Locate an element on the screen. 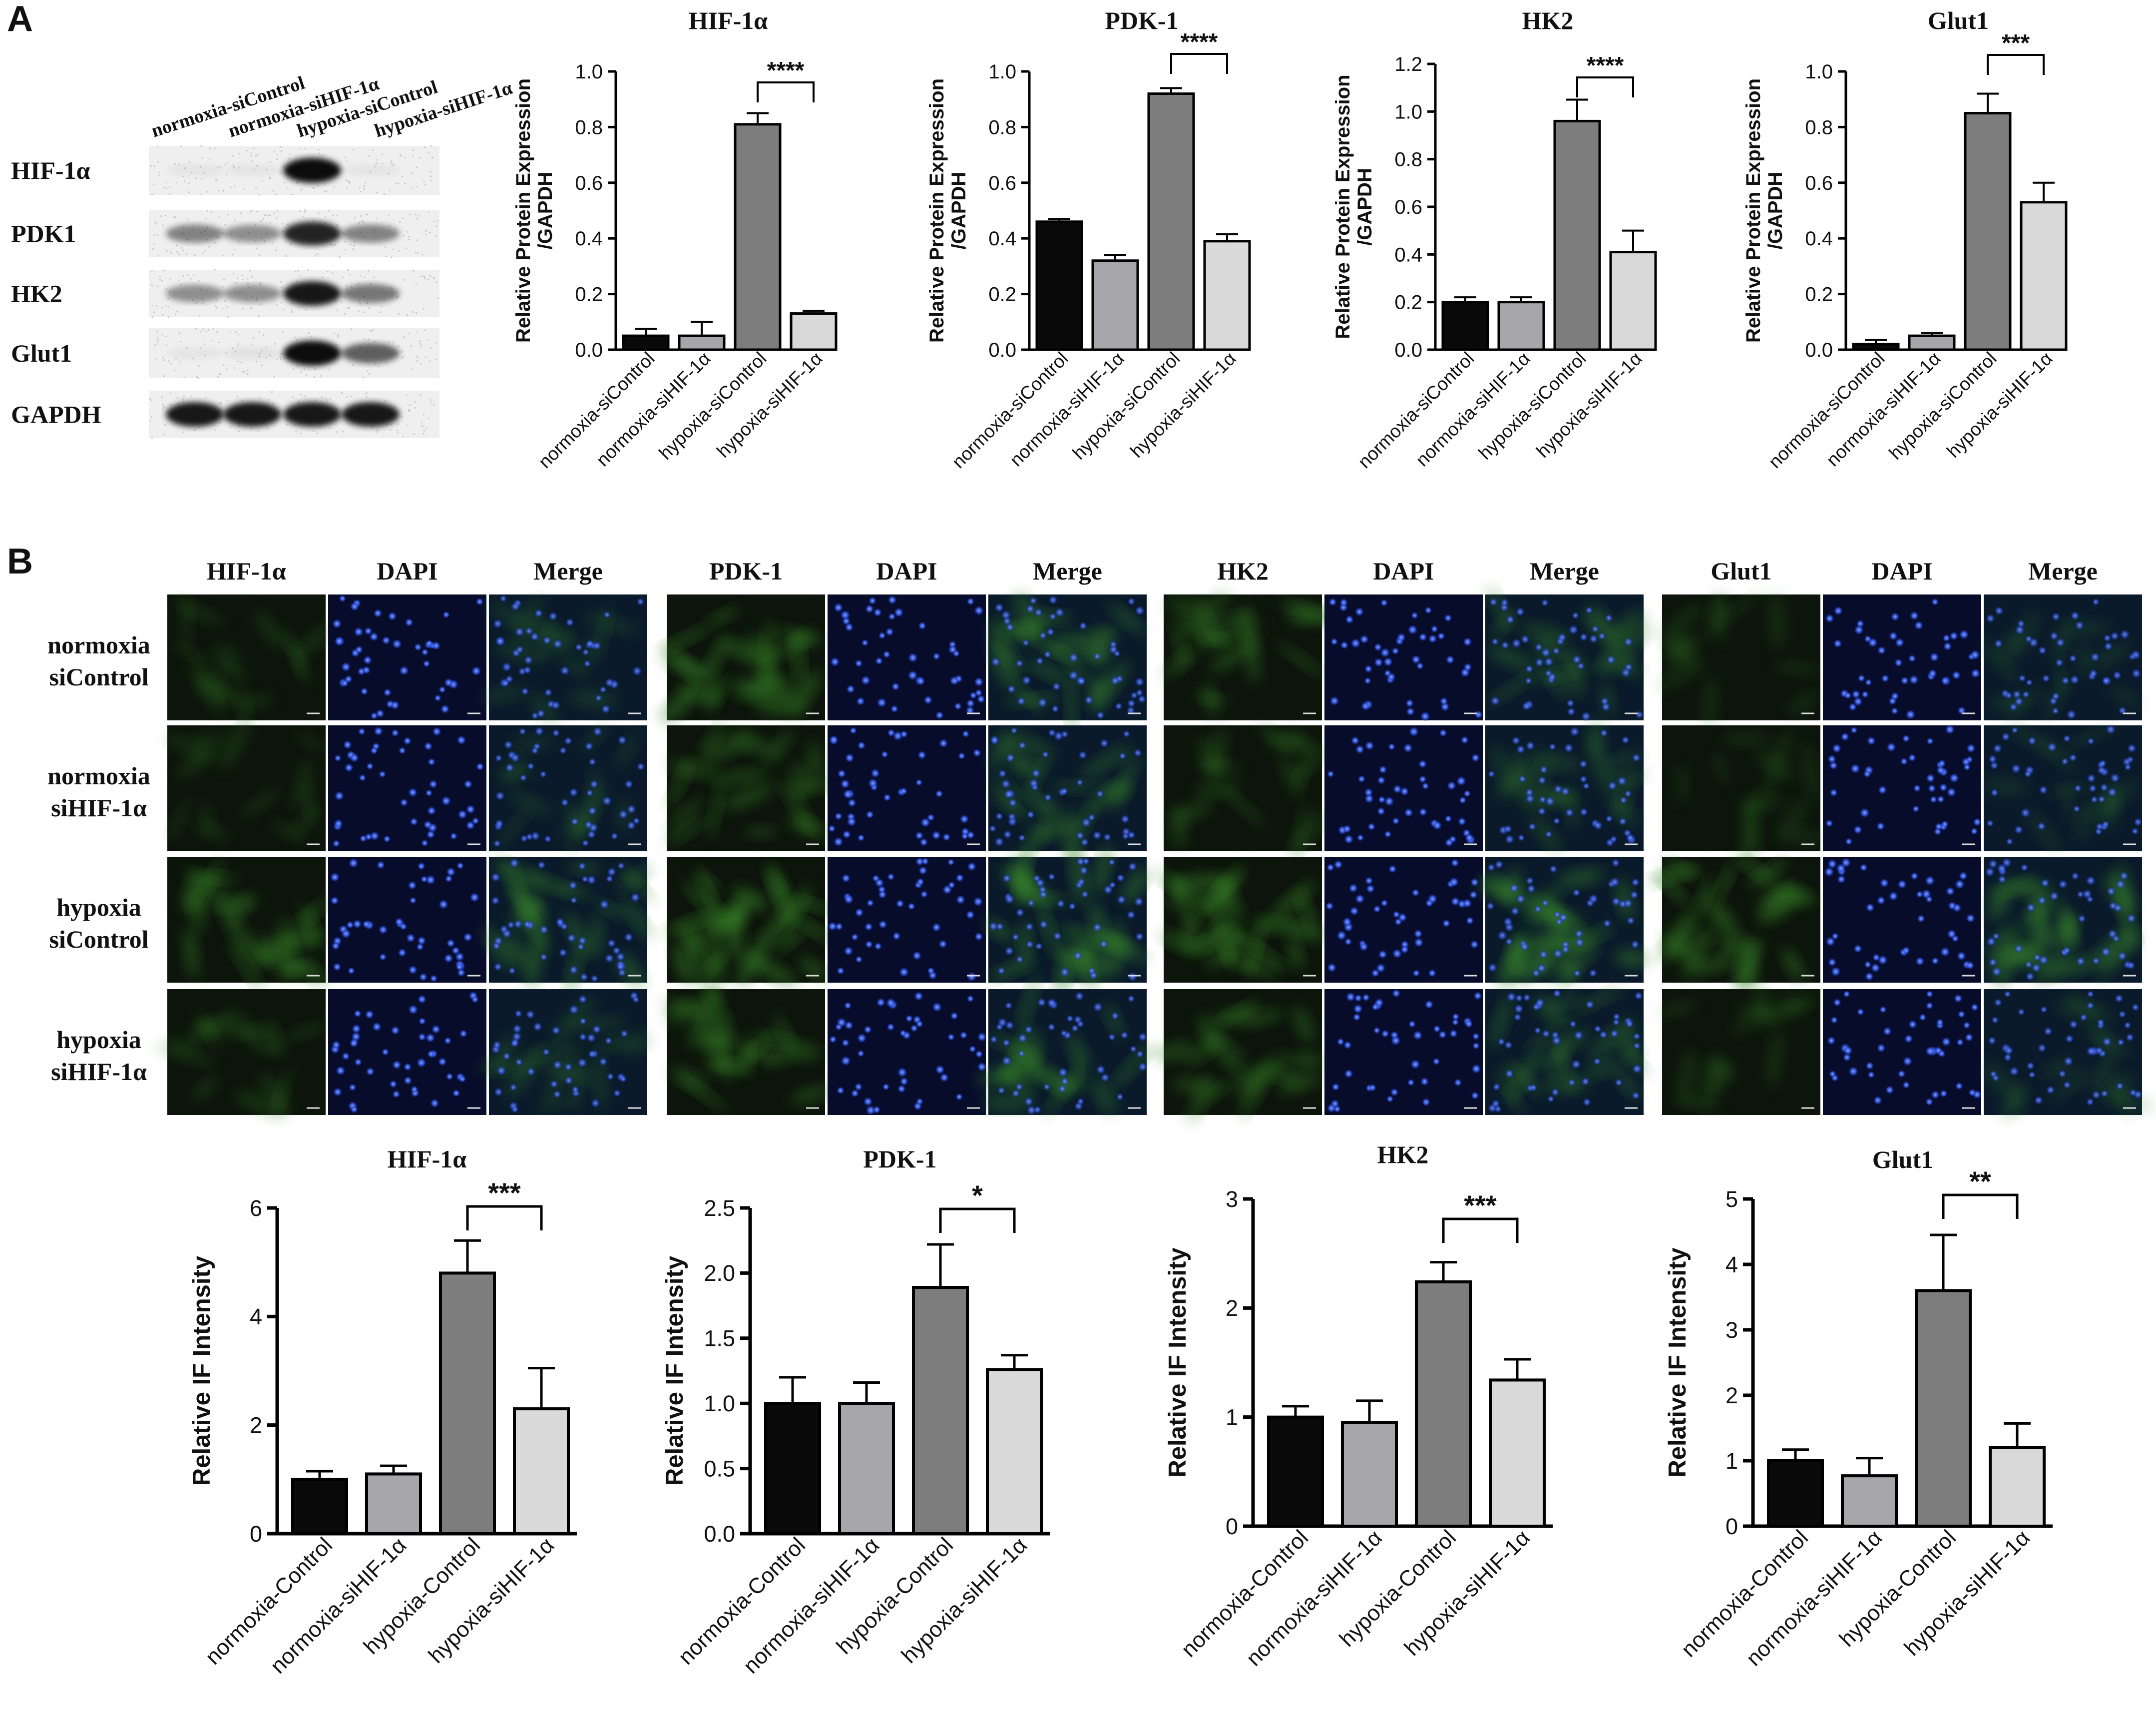 Image resolution: width=2156 pixels, height=1723 pixels. if-column-header: DAPI is located at coordinates (407, 571).